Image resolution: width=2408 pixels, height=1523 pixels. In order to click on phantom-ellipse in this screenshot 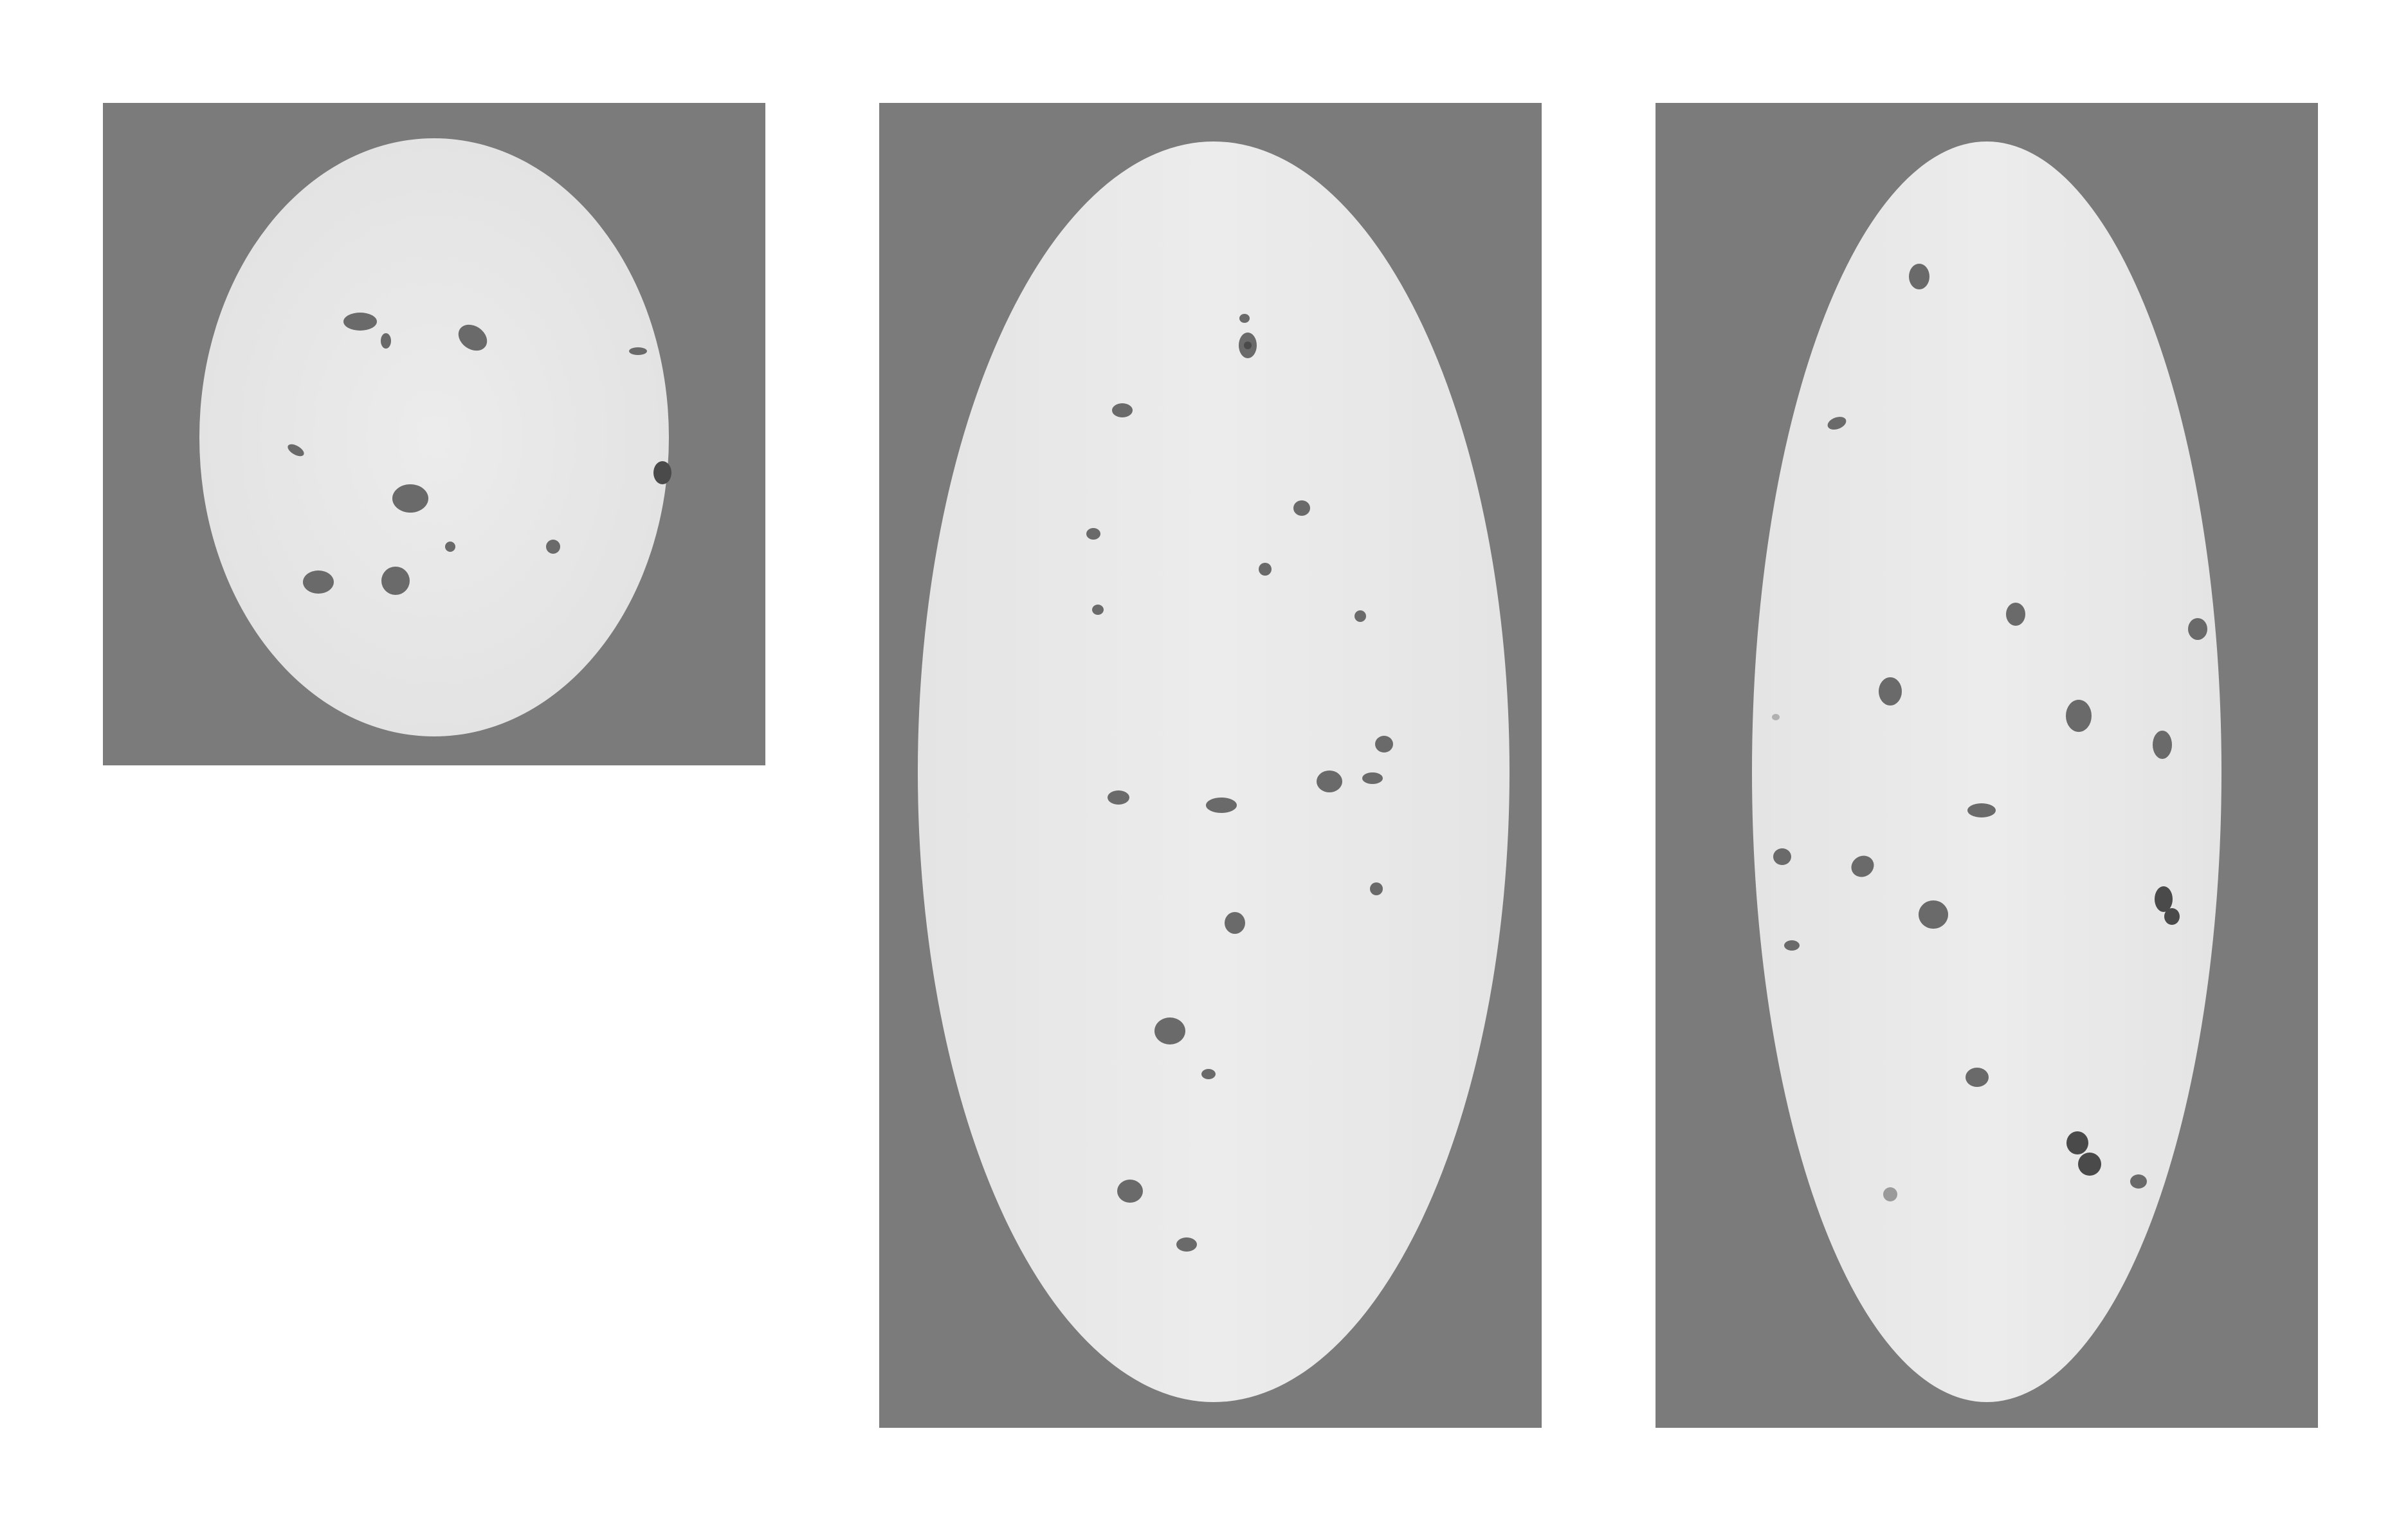, I will do `click(434, 437)`.